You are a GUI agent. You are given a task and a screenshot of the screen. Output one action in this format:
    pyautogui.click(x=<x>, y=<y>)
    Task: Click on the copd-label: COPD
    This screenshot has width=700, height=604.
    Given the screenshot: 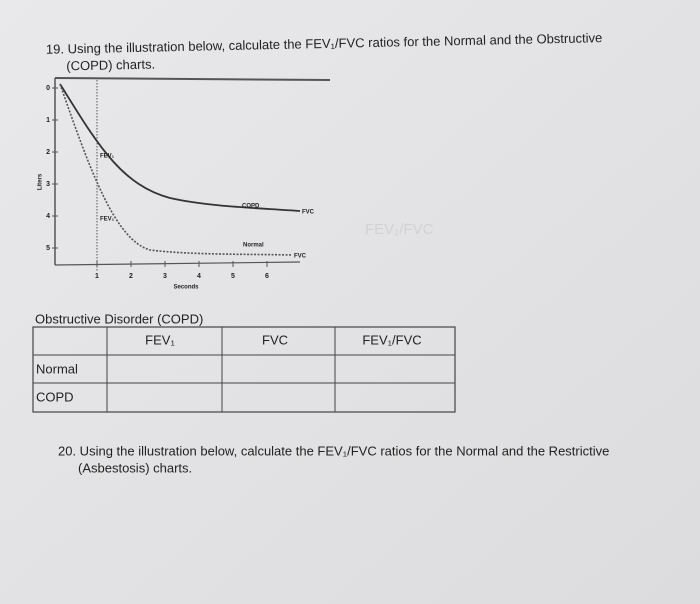 What is the action you would take?
    pyautogui.click(x=251, y=207)
    